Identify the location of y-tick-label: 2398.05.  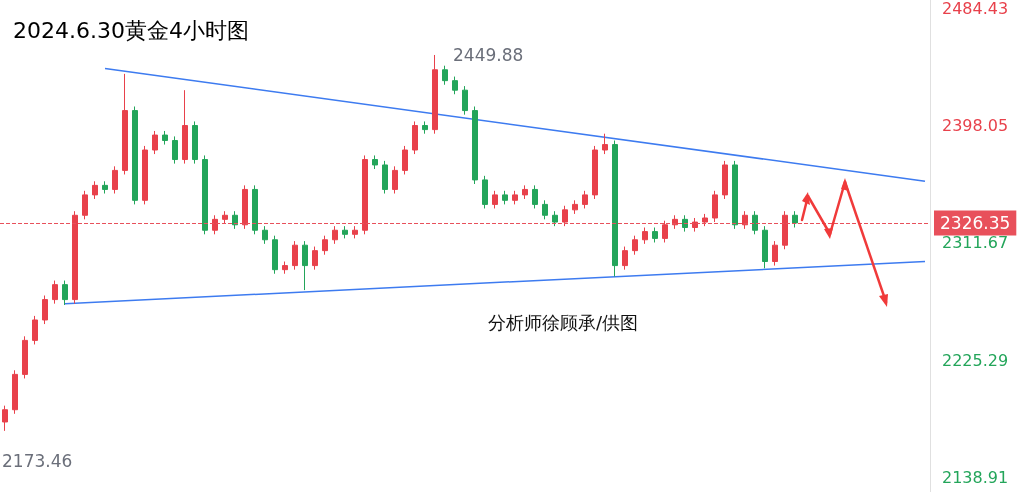
(975, 125).